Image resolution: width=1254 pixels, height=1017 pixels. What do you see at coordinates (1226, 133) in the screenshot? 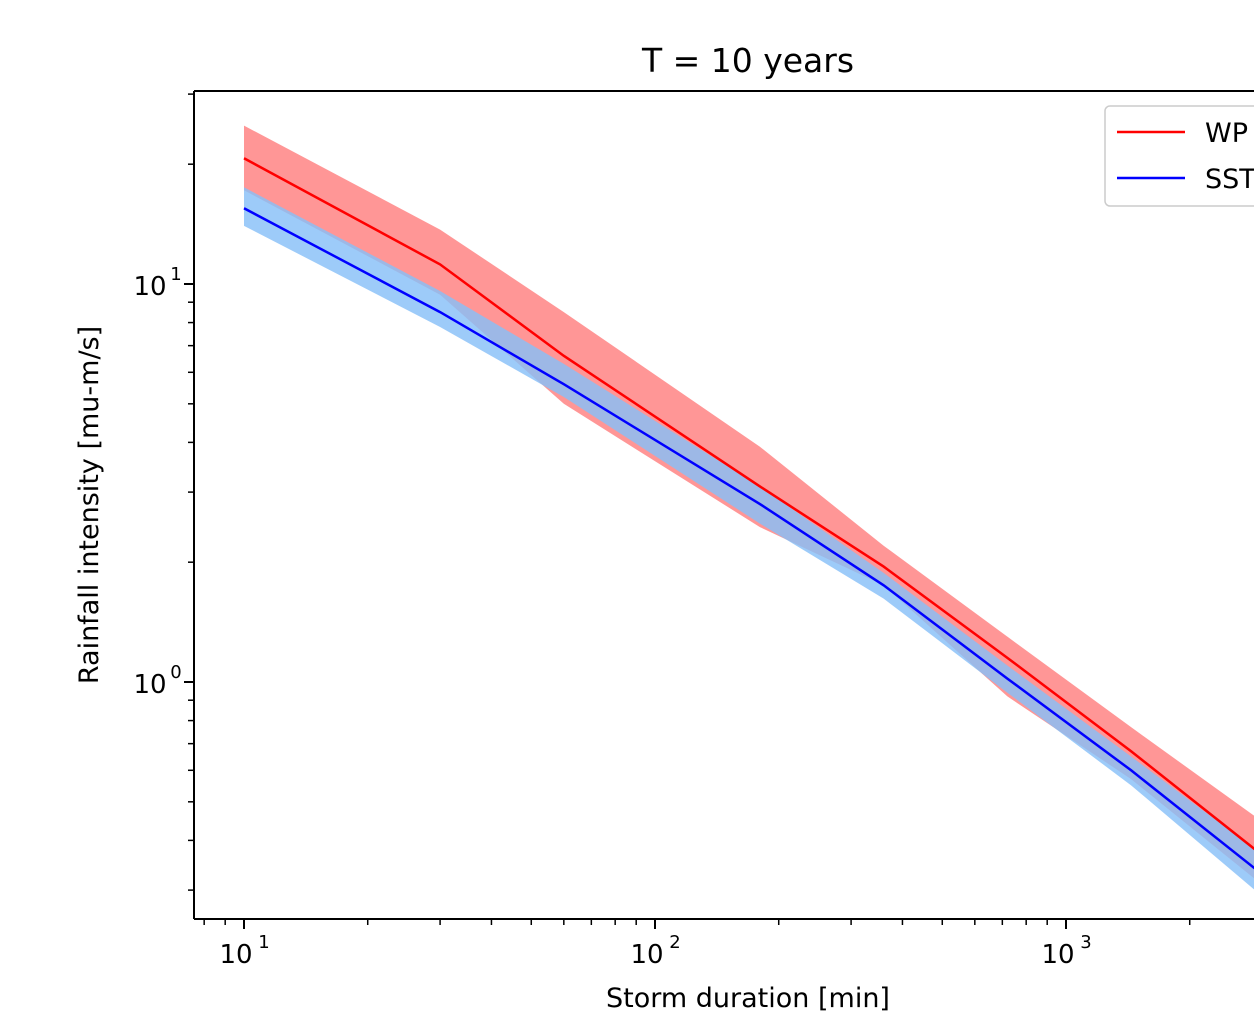
I see `legend-label-wp: WP` at bounding box center [1226, 133].